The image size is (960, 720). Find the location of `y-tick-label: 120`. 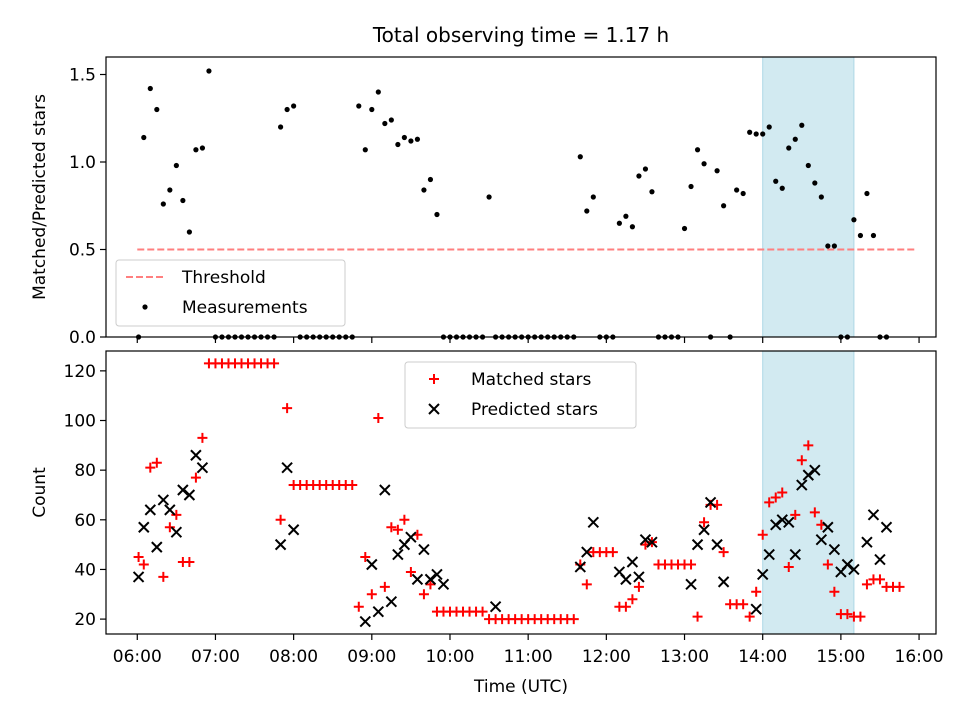

y-tick-label: 120 is located at coordinates (80, 372).